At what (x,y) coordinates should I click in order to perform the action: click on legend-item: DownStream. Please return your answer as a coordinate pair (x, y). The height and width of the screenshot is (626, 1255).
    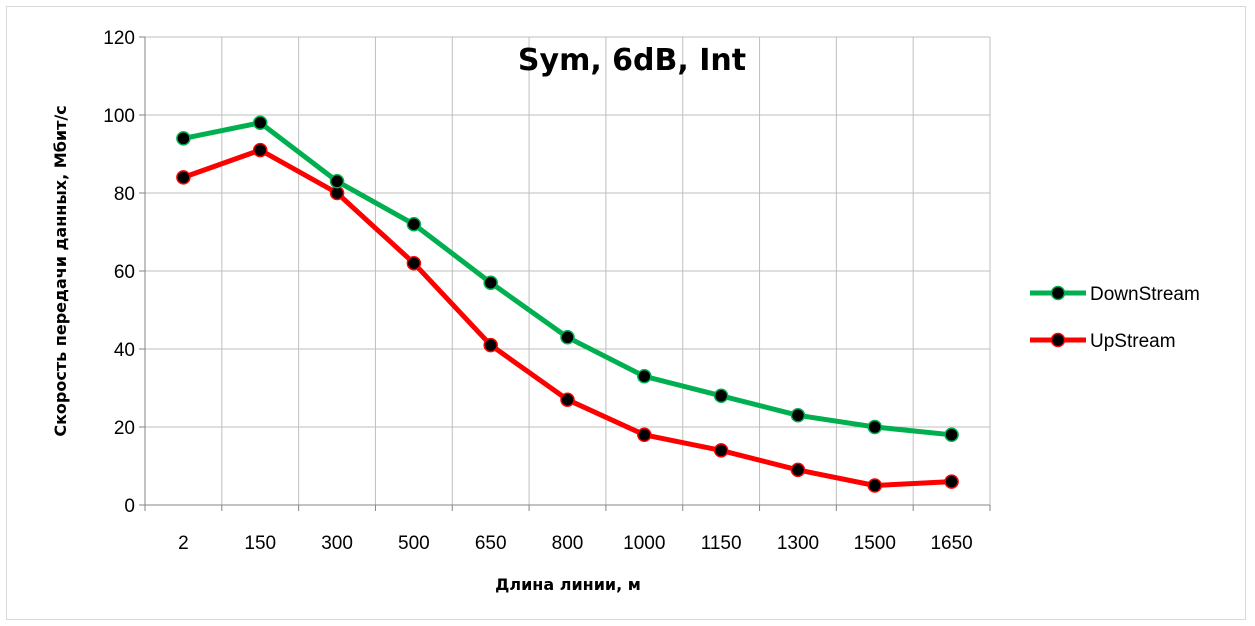
    Looking at the image, I should click on (1115, 294).